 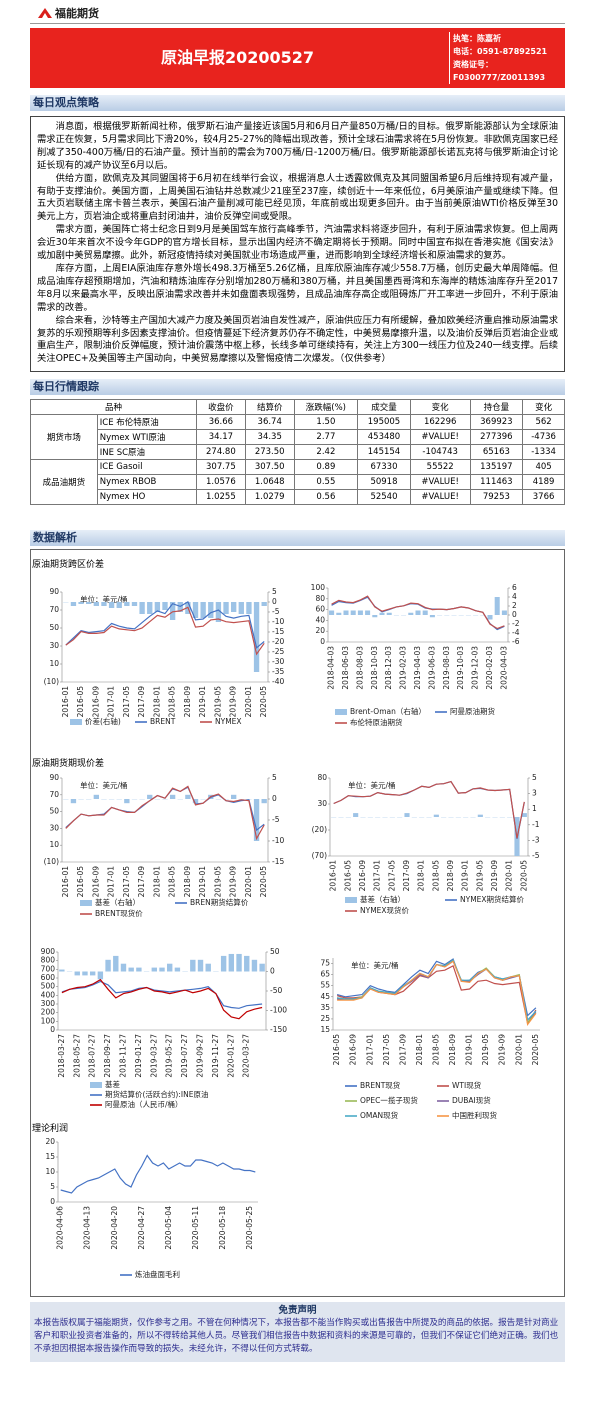 I want to click on y2-tick-label: -25, so click(x=278, y=651).